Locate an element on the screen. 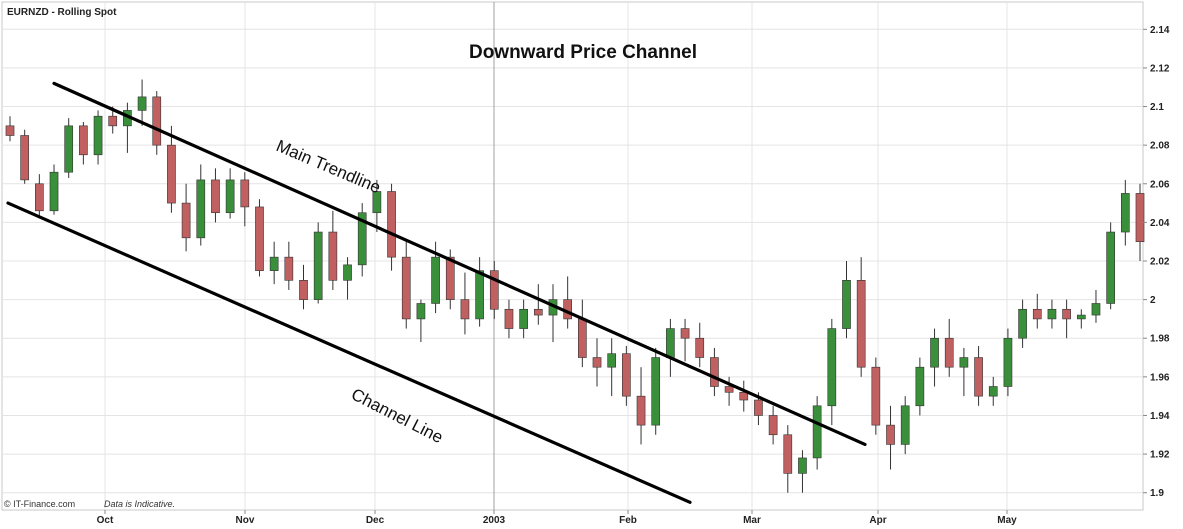 The height and width of the screenshot is (529, 1183). x-tick-label: Apr is located at coordinates (877, 520).